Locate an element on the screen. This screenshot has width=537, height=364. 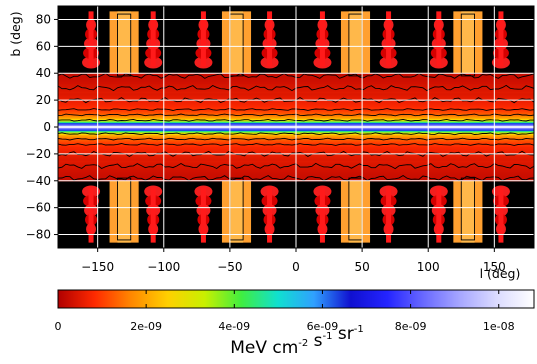
unit-base-part: s is located at coordinates (315, 341).